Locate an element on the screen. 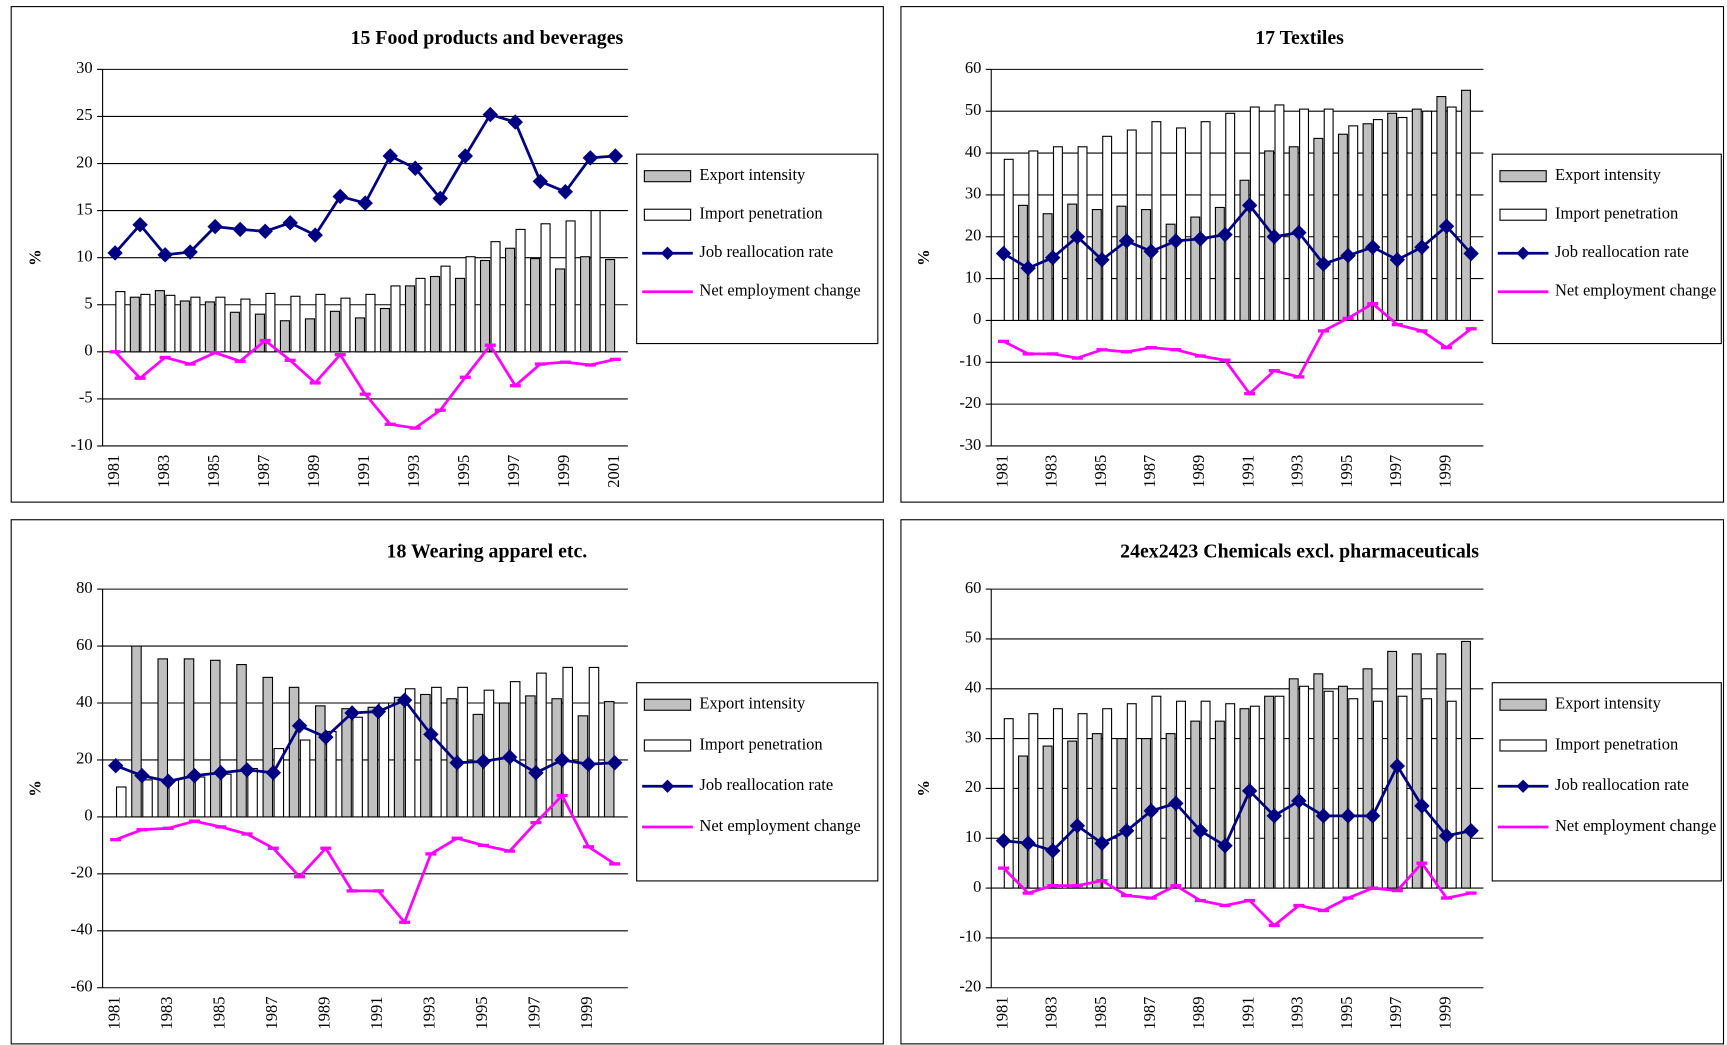 This screenshot has height=1045, width=1727. chart-title: 17 Textiles is located at coordinates (1299, 38).